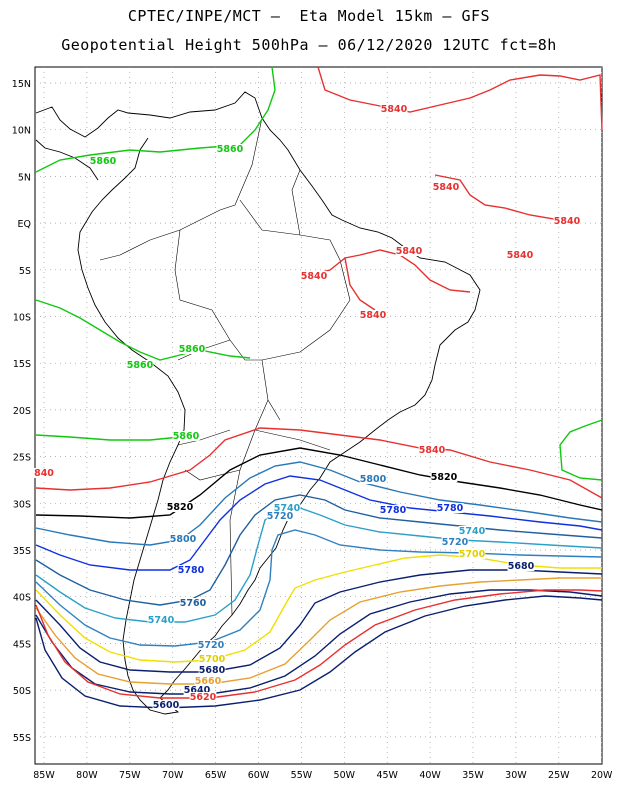 The width and height of the screenshot is (618, 800). Describe the element at coordinates (559, 775) in the screenshot. I see `longitude-label: 25W` at that location.